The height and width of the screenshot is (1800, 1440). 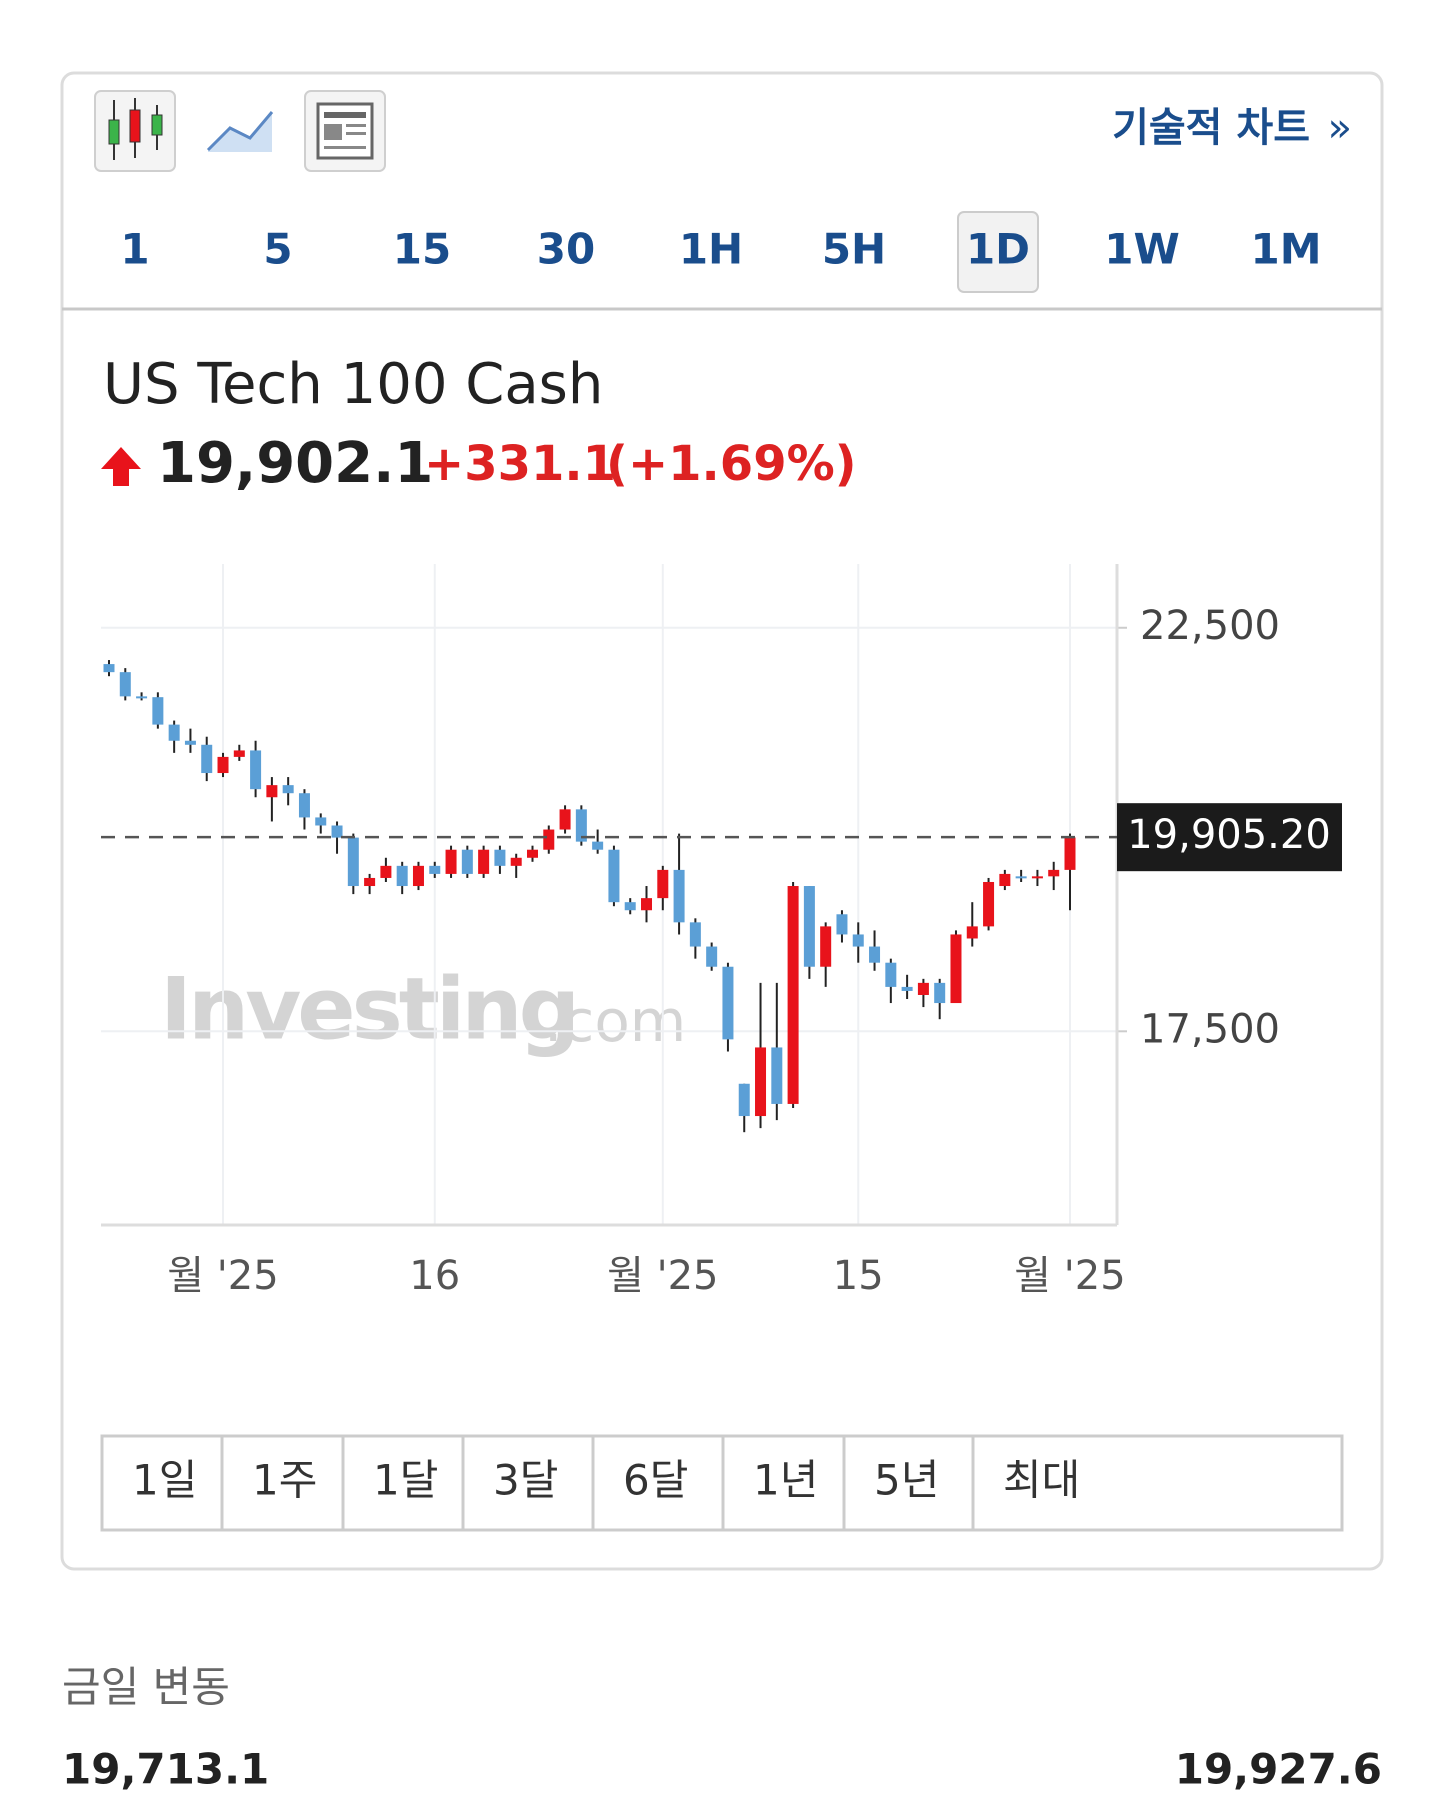 I want to click on timeframe: 1H, so click(x=711, y=249).